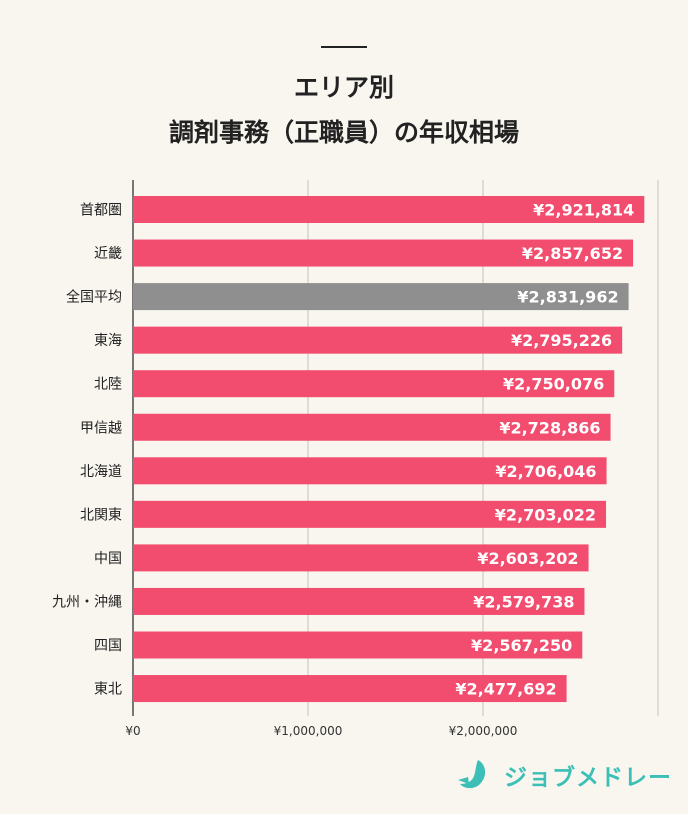 The width and height of the screenshot is (688, 814). What do you see at coordinates (343, 87) in the screenshot?
I see `chart-title-line1: エリア別` at bounding box center [343, 87].